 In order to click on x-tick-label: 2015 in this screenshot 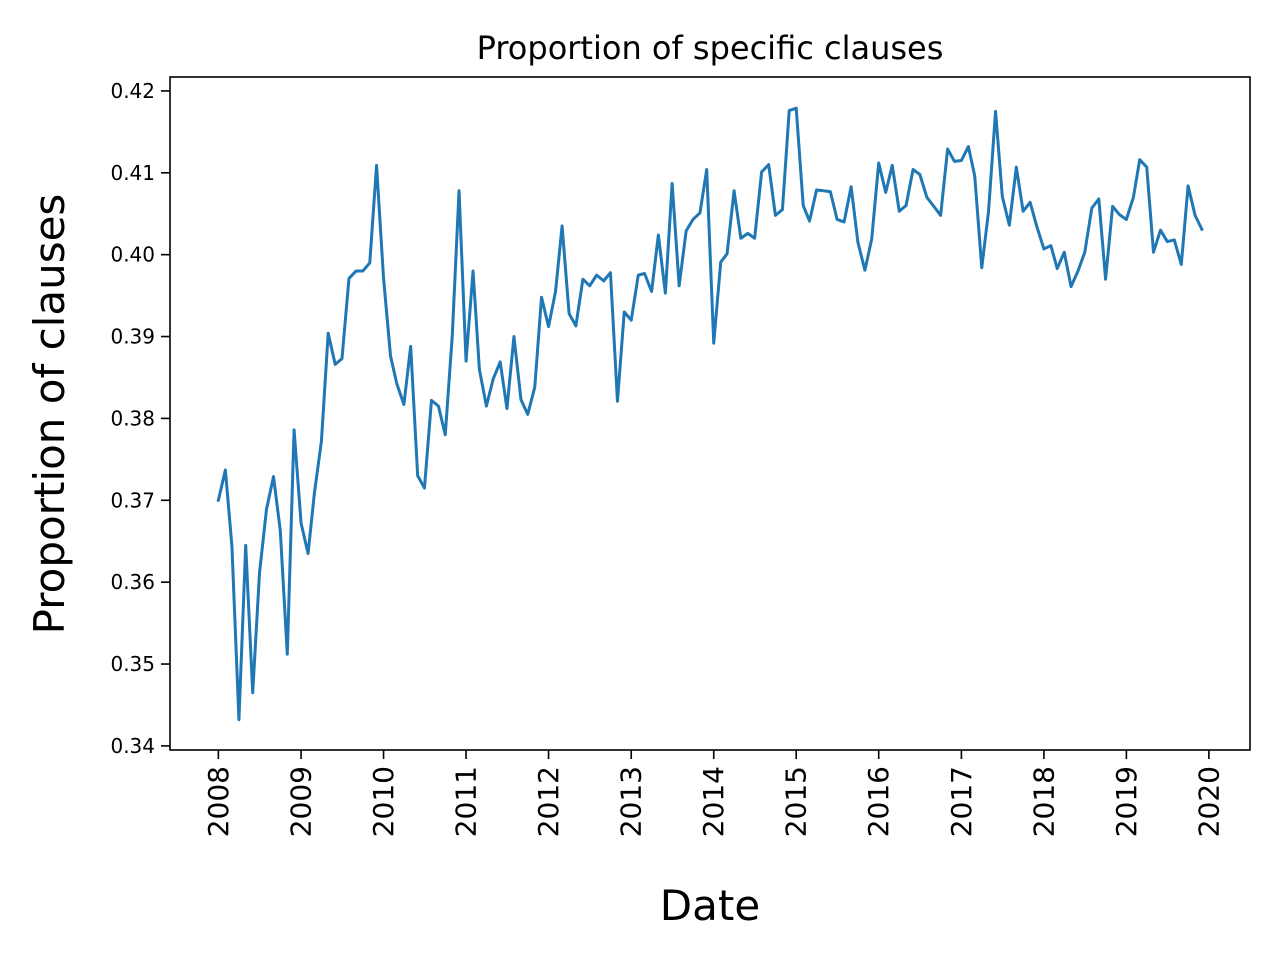, I will do `click(796, 801)`.